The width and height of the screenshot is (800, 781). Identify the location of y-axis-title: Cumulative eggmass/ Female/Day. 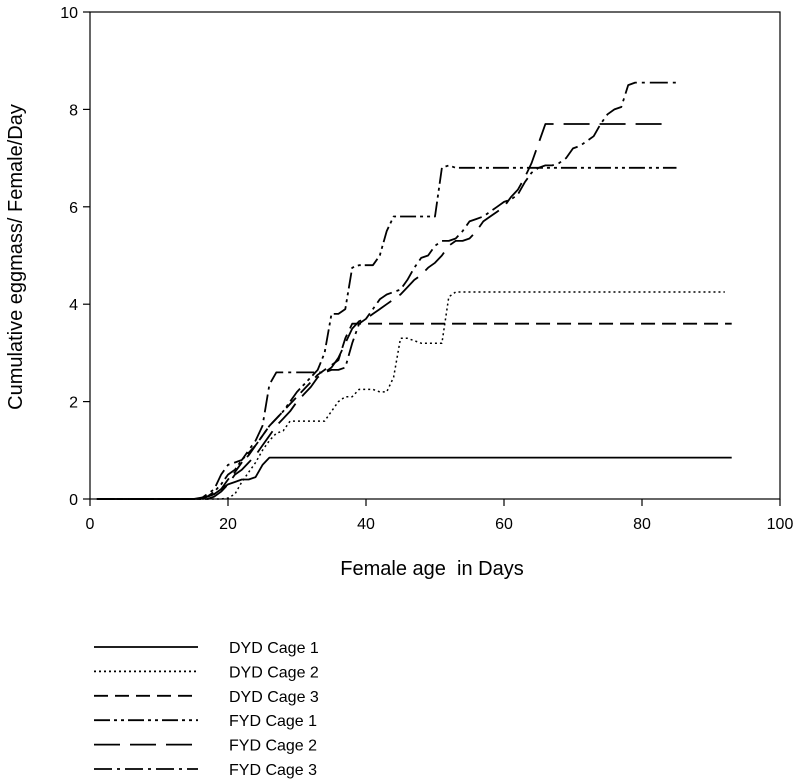
(16, 257).